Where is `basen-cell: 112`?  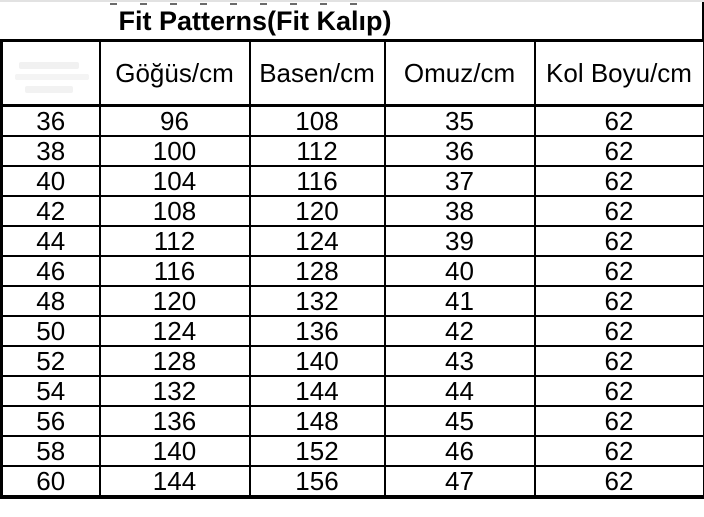 basen-cell: 112 is located at coordinates (317, 151).